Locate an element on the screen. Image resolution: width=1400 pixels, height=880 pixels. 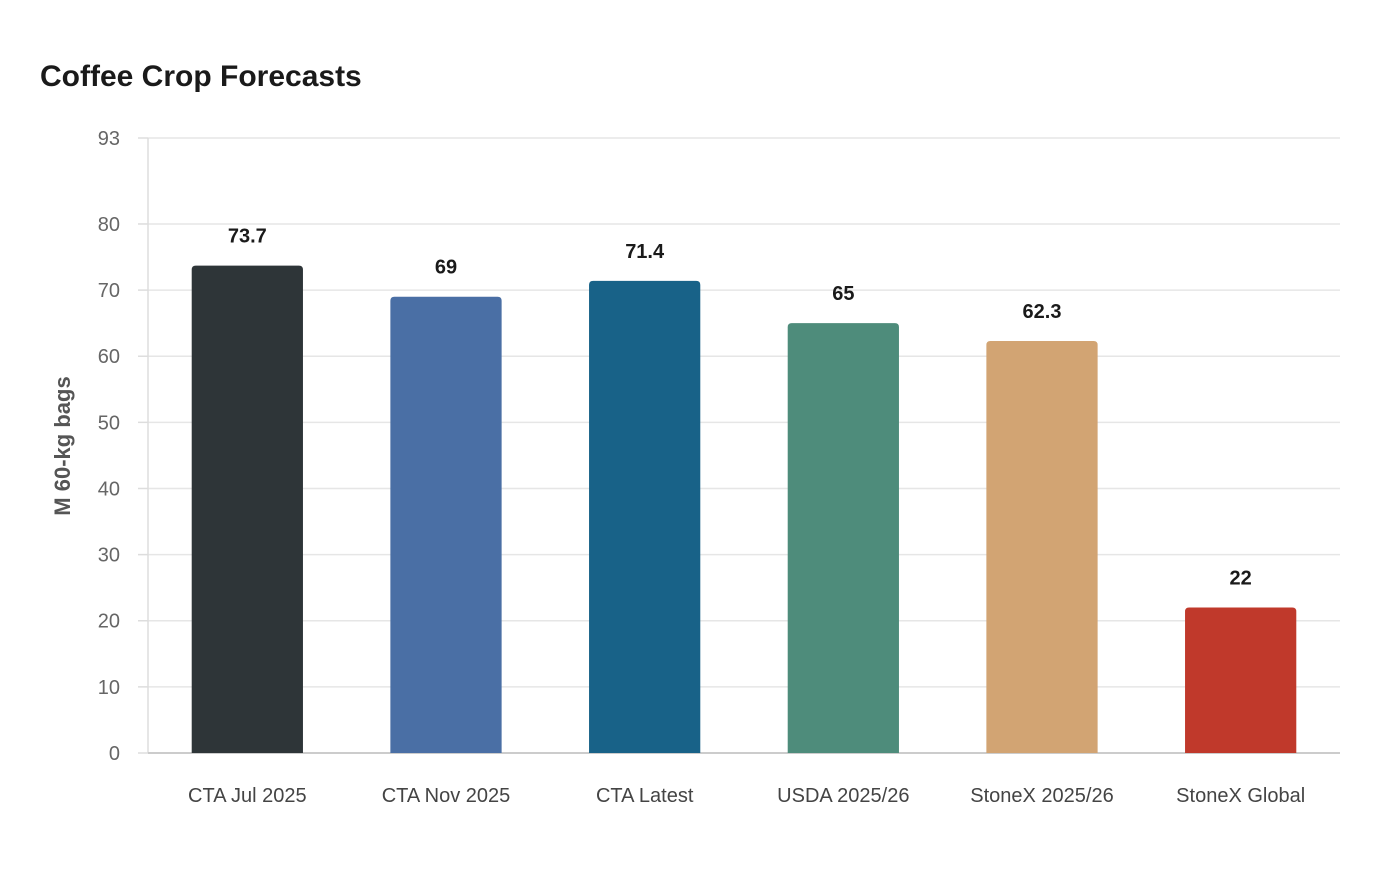
bar-cta-jul-2025 is located at coordinates (247, 509).